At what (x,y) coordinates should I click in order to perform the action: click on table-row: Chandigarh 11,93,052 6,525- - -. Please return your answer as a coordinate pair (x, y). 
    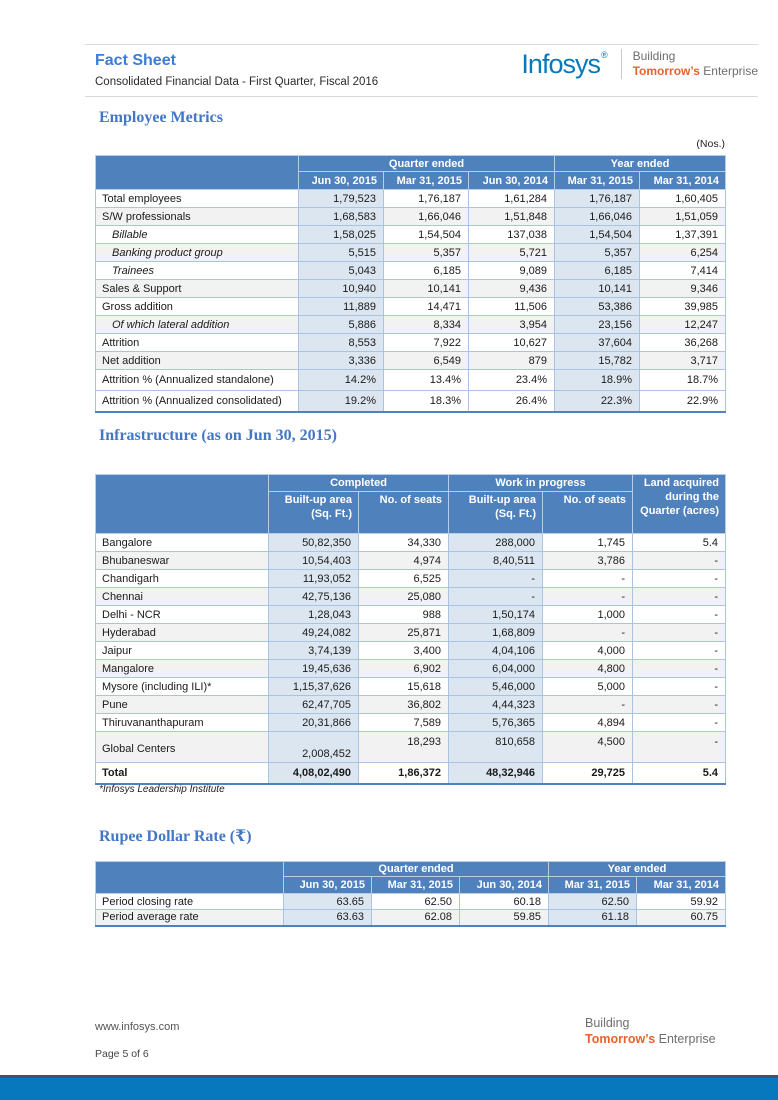
    Looking at the image, I should click on (411, 578).